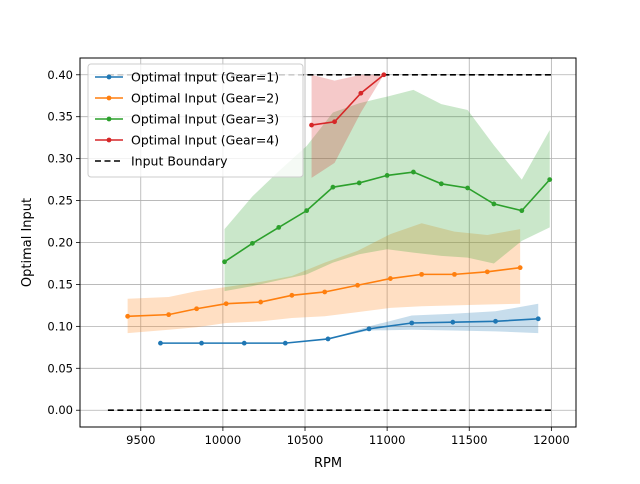 The width and height of the screenshot is (640, 484). Describe the element at coordinates (60, 368) in the screenshot. I see `y-tick-label: 0.05` at that location.